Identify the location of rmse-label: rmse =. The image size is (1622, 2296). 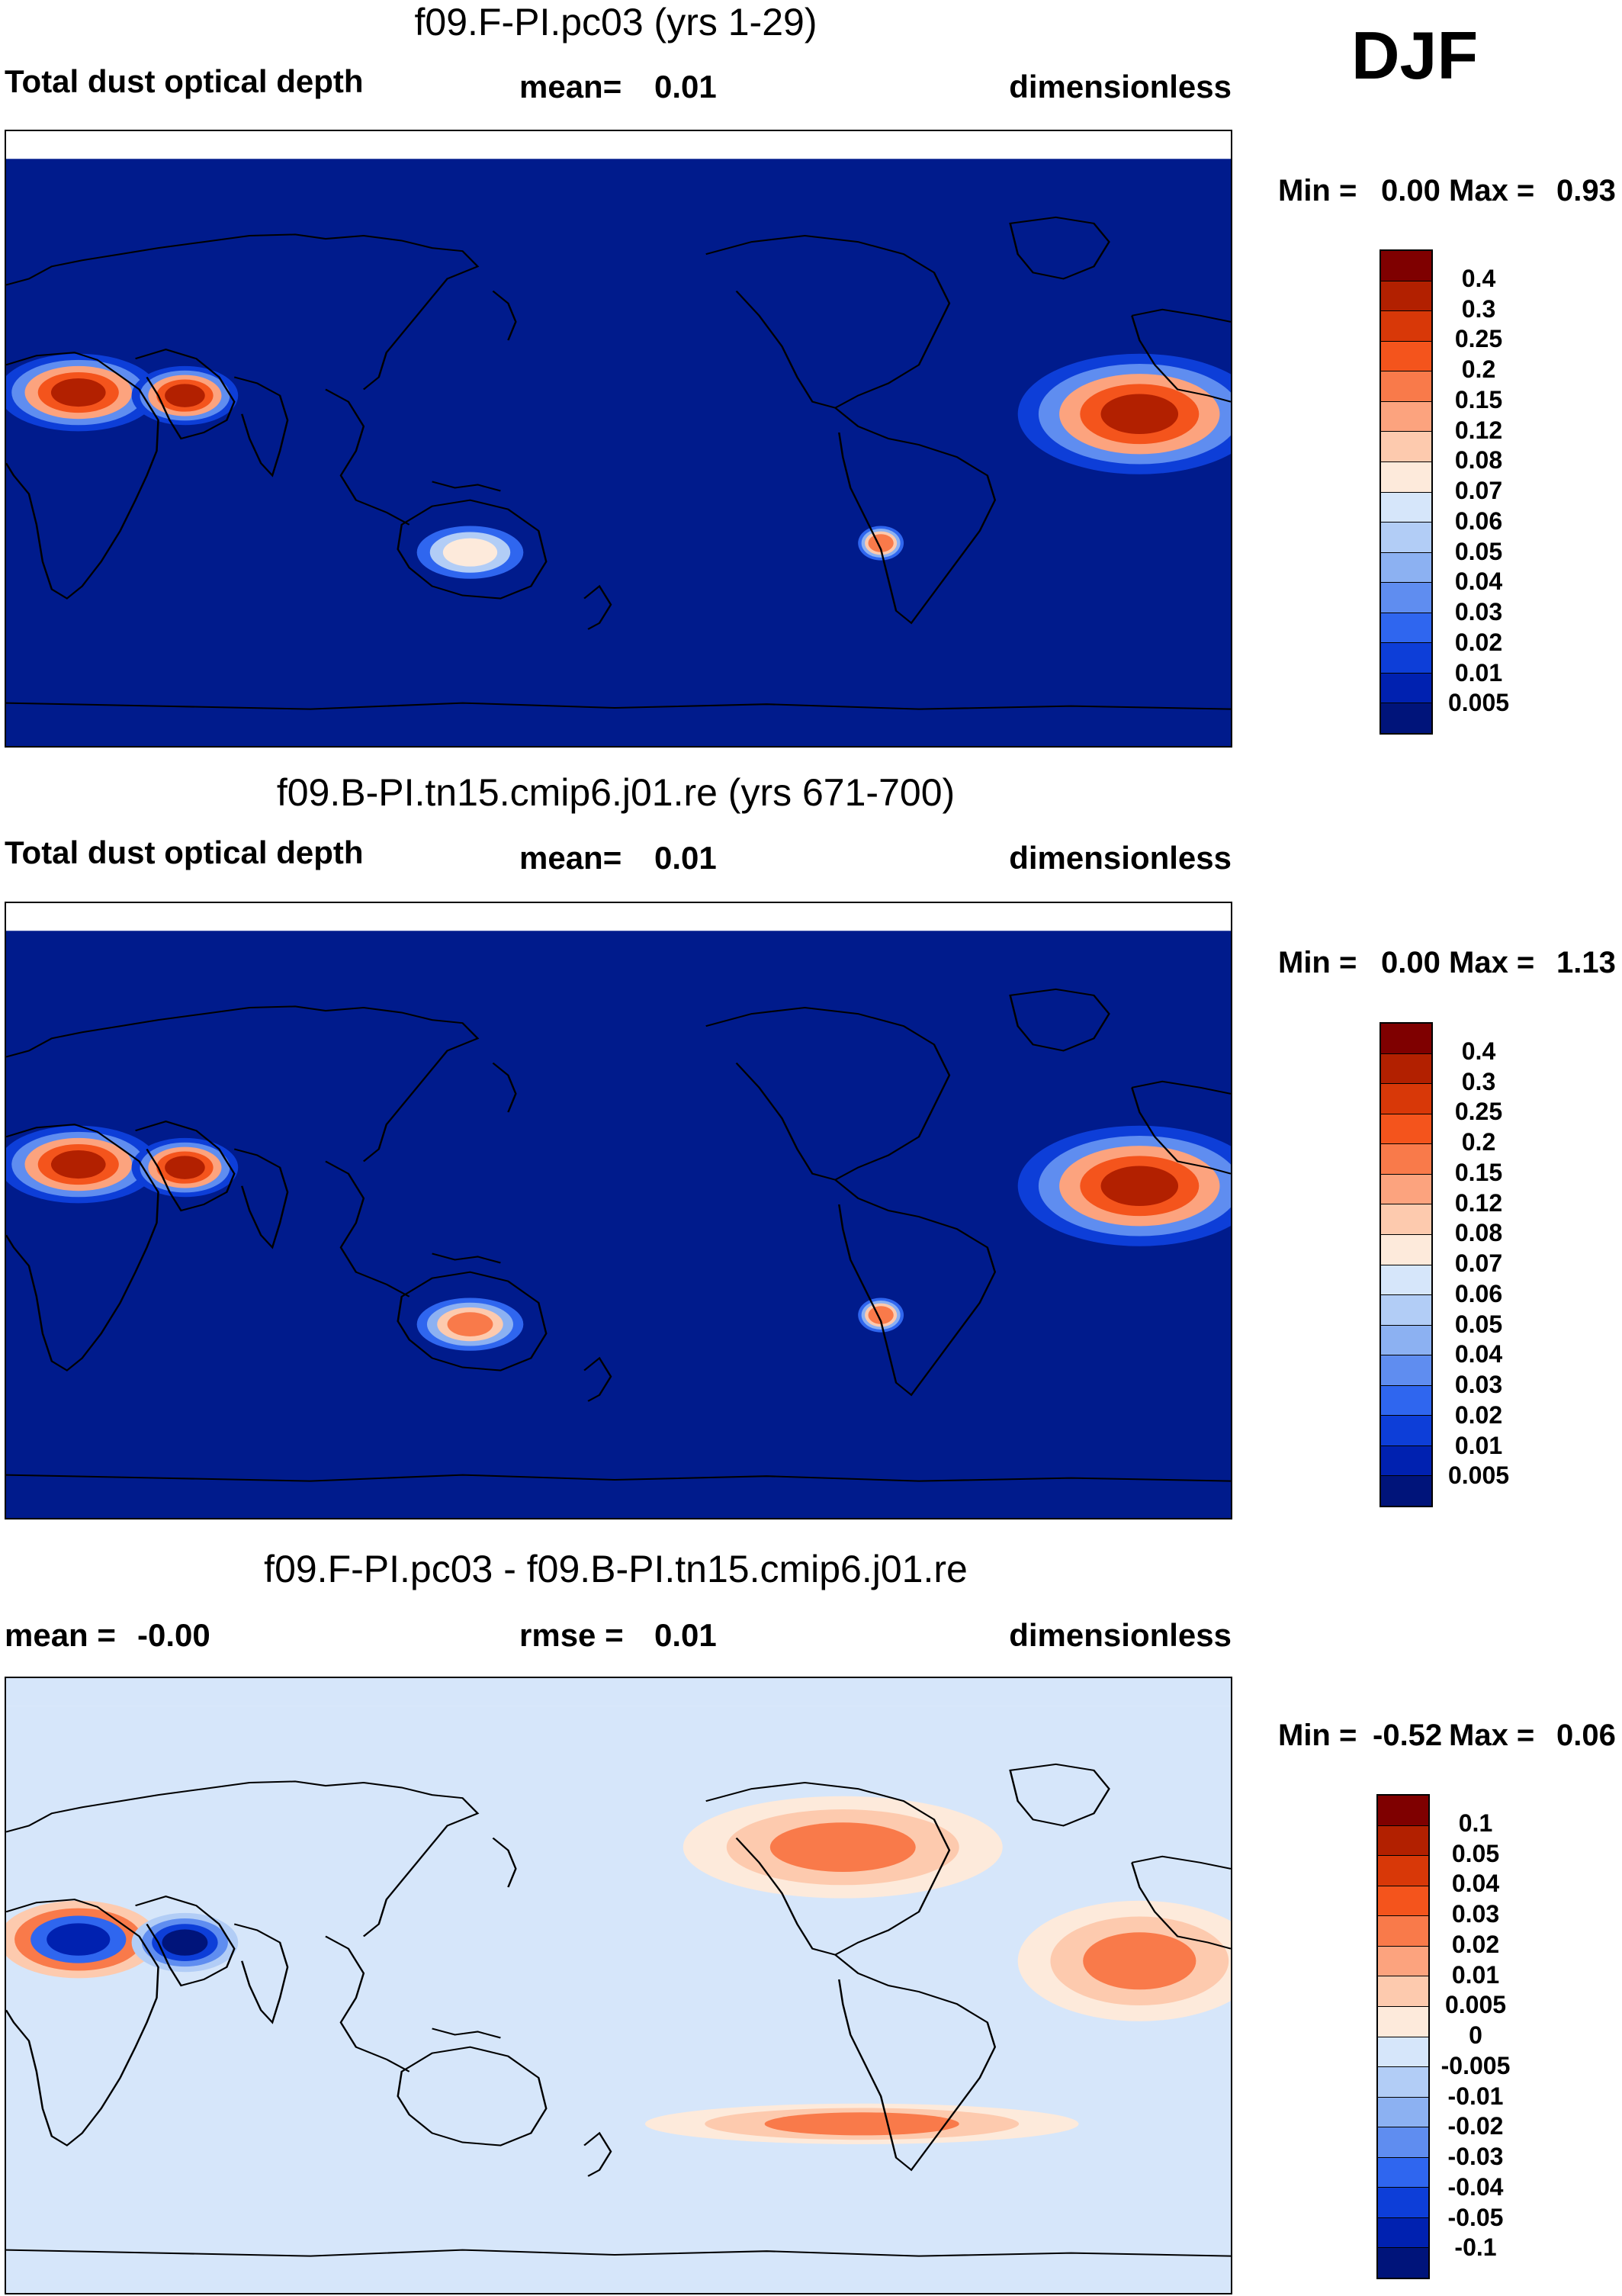
(571, 1635).